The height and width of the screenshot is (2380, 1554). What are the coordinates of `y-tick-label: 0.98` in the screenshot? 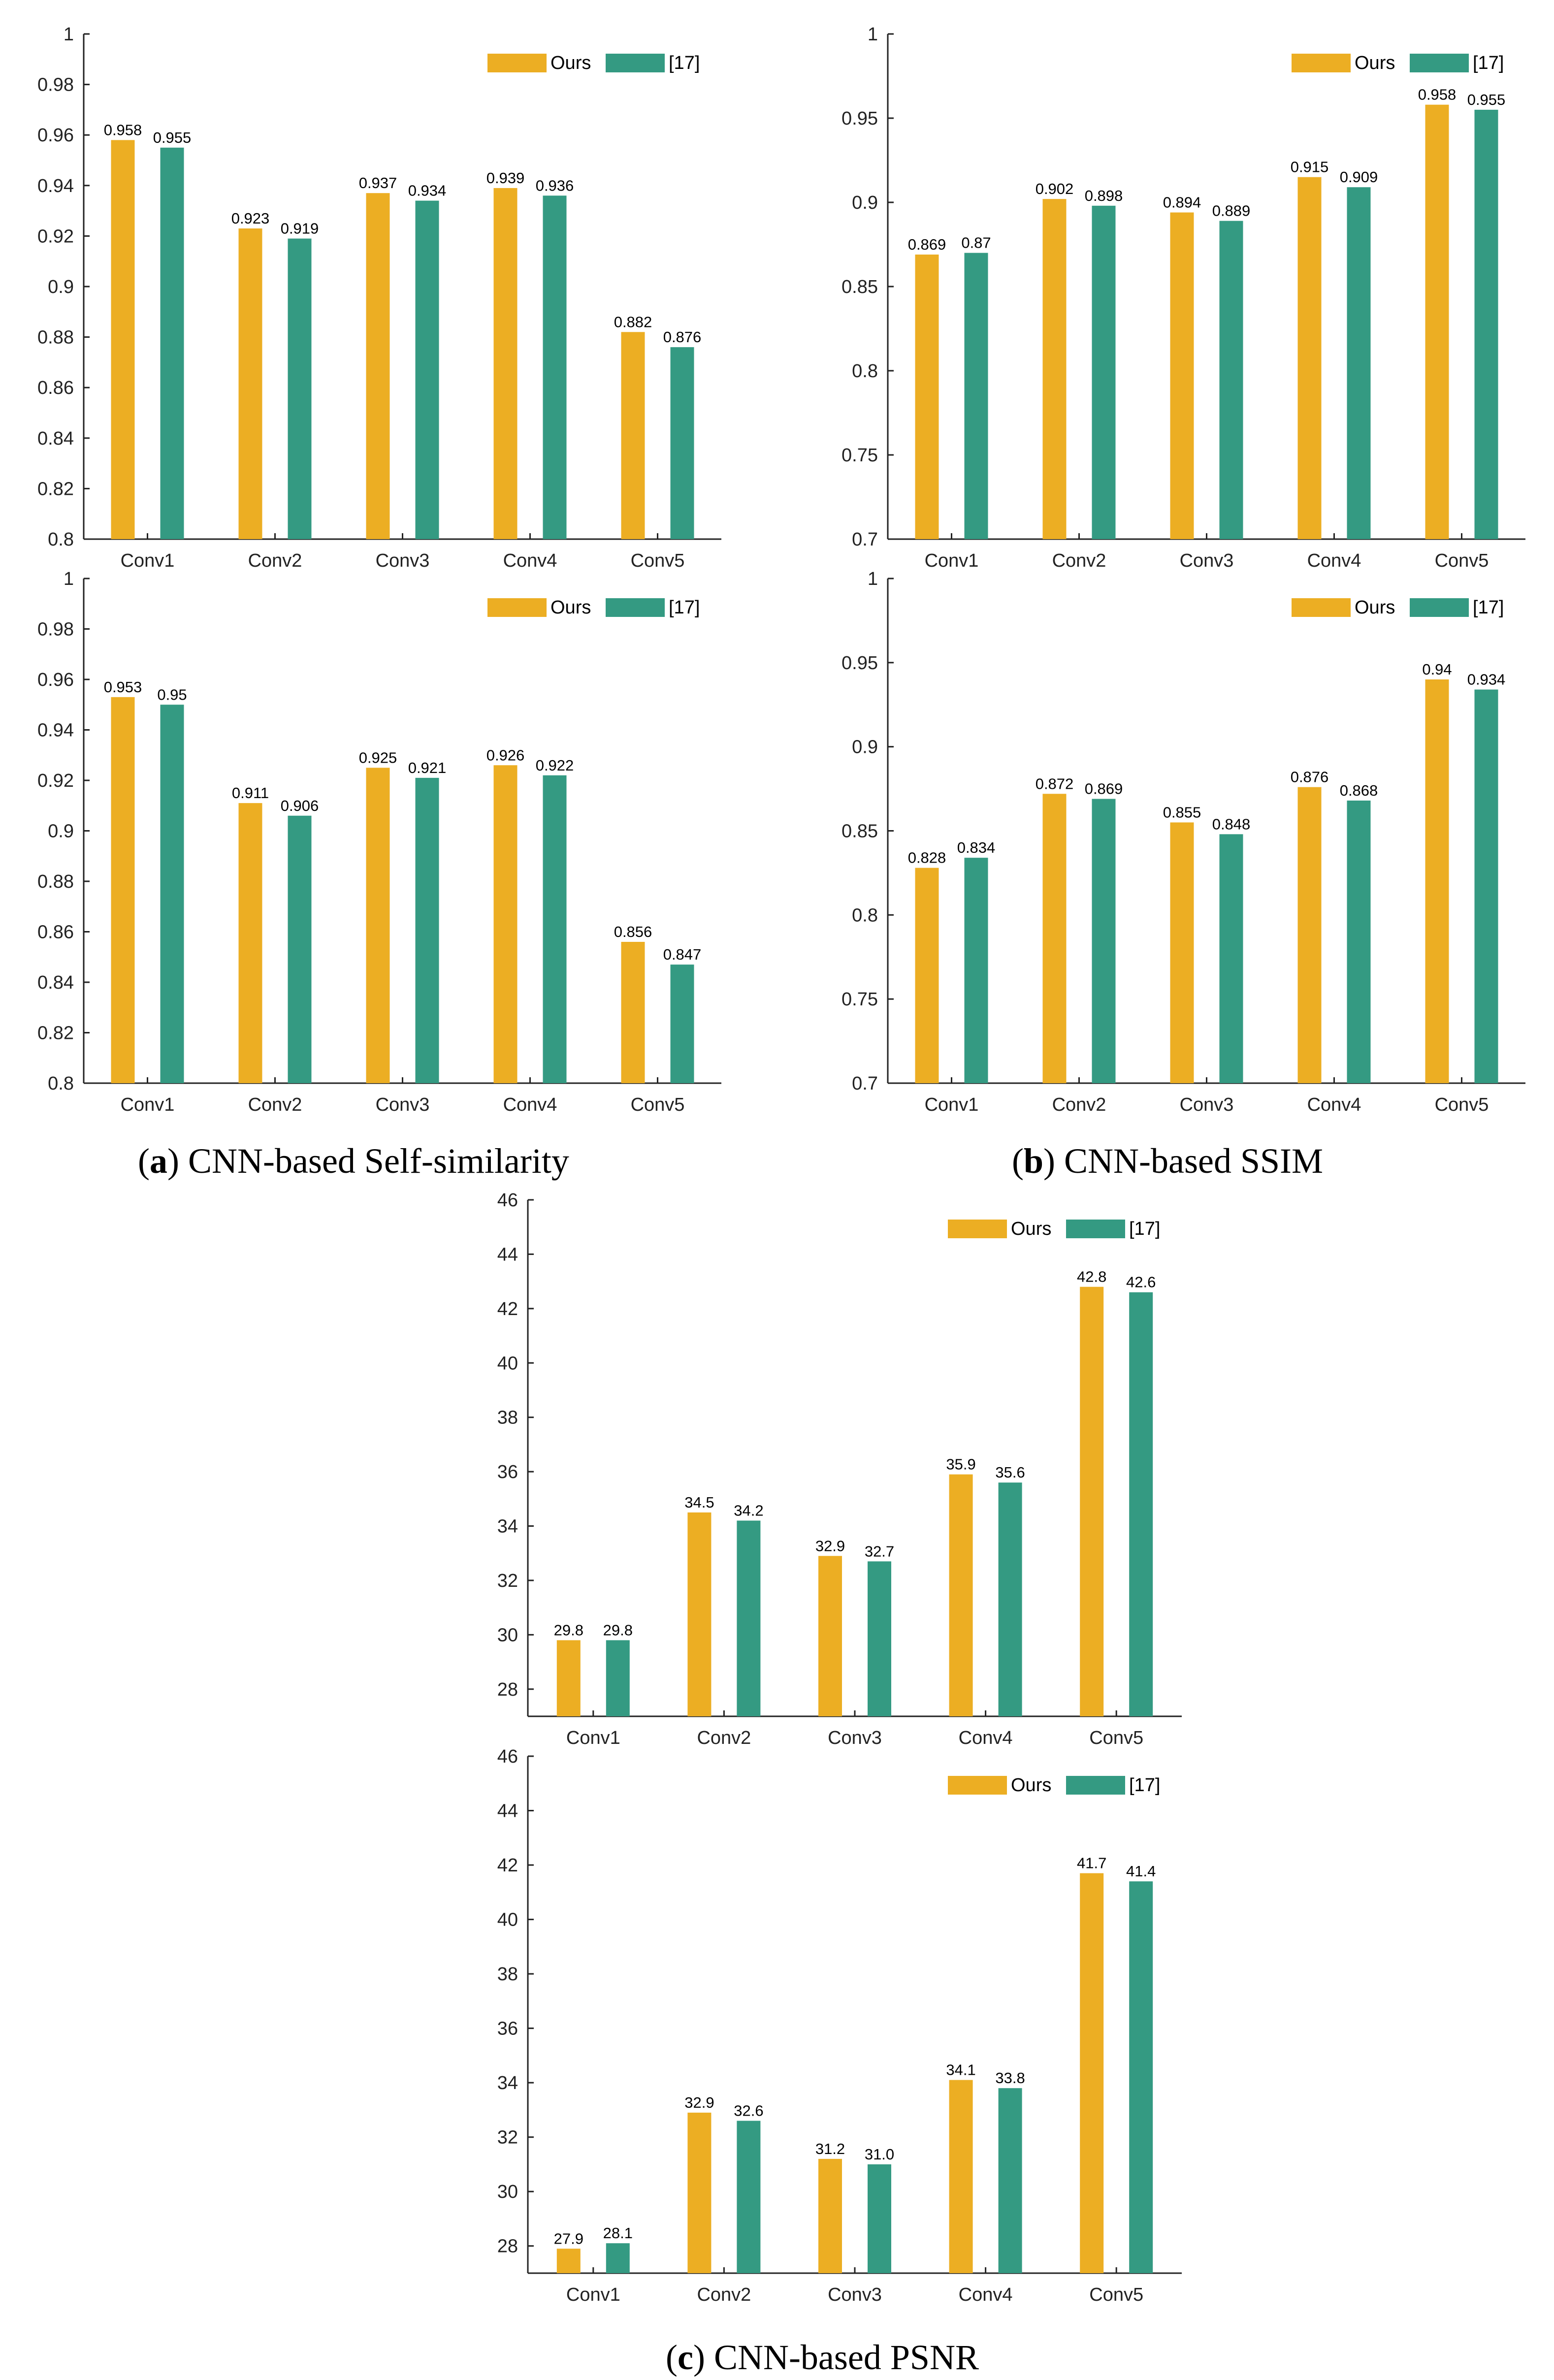 It's located at (55, 85).